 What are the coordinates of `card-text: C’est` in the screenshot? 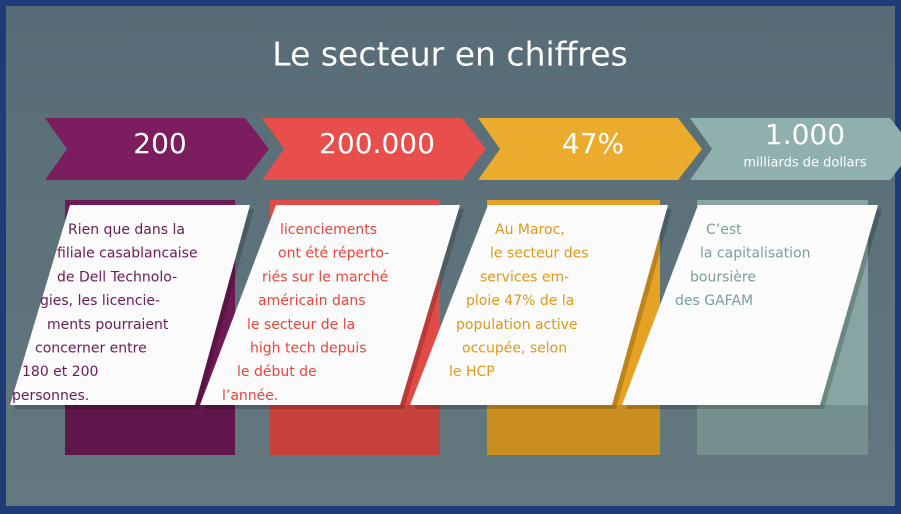 It's located at (724, 230).